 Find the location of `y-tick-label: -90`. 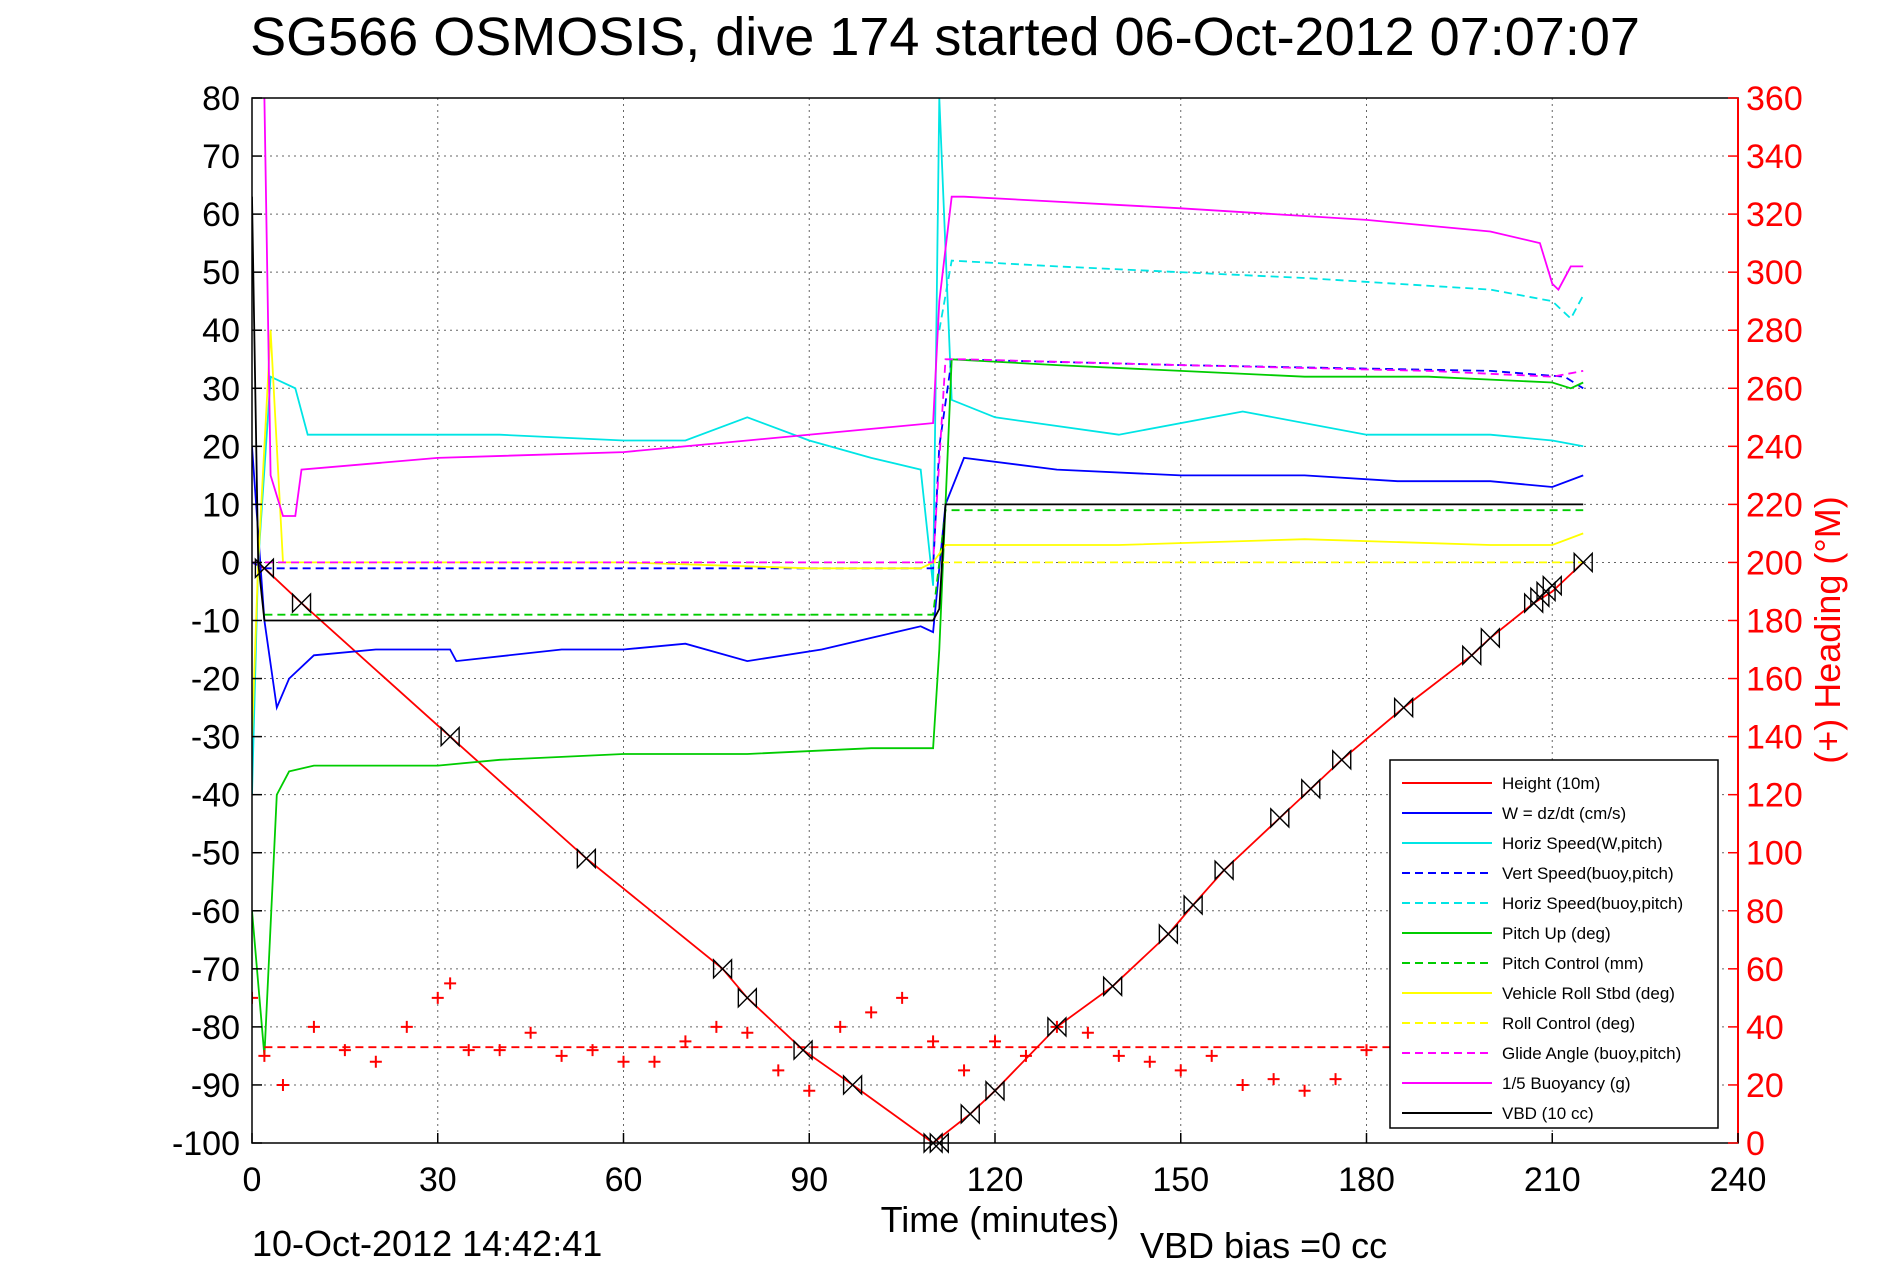

y-tick-label: -90 is located at coordinates (215, 1086).